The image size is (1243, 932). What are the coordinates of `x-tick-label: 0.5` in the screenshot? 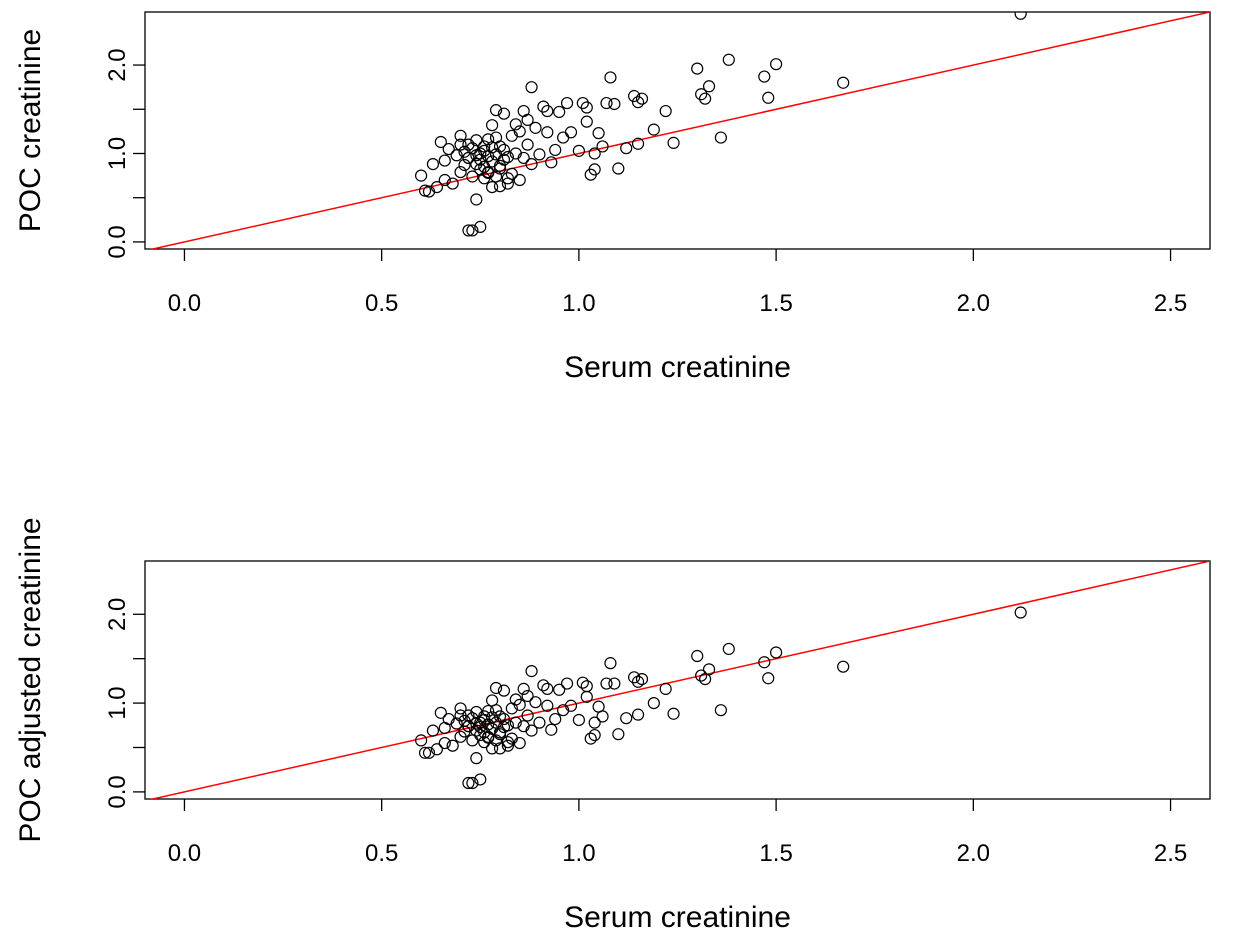 It's located at (381, 853).